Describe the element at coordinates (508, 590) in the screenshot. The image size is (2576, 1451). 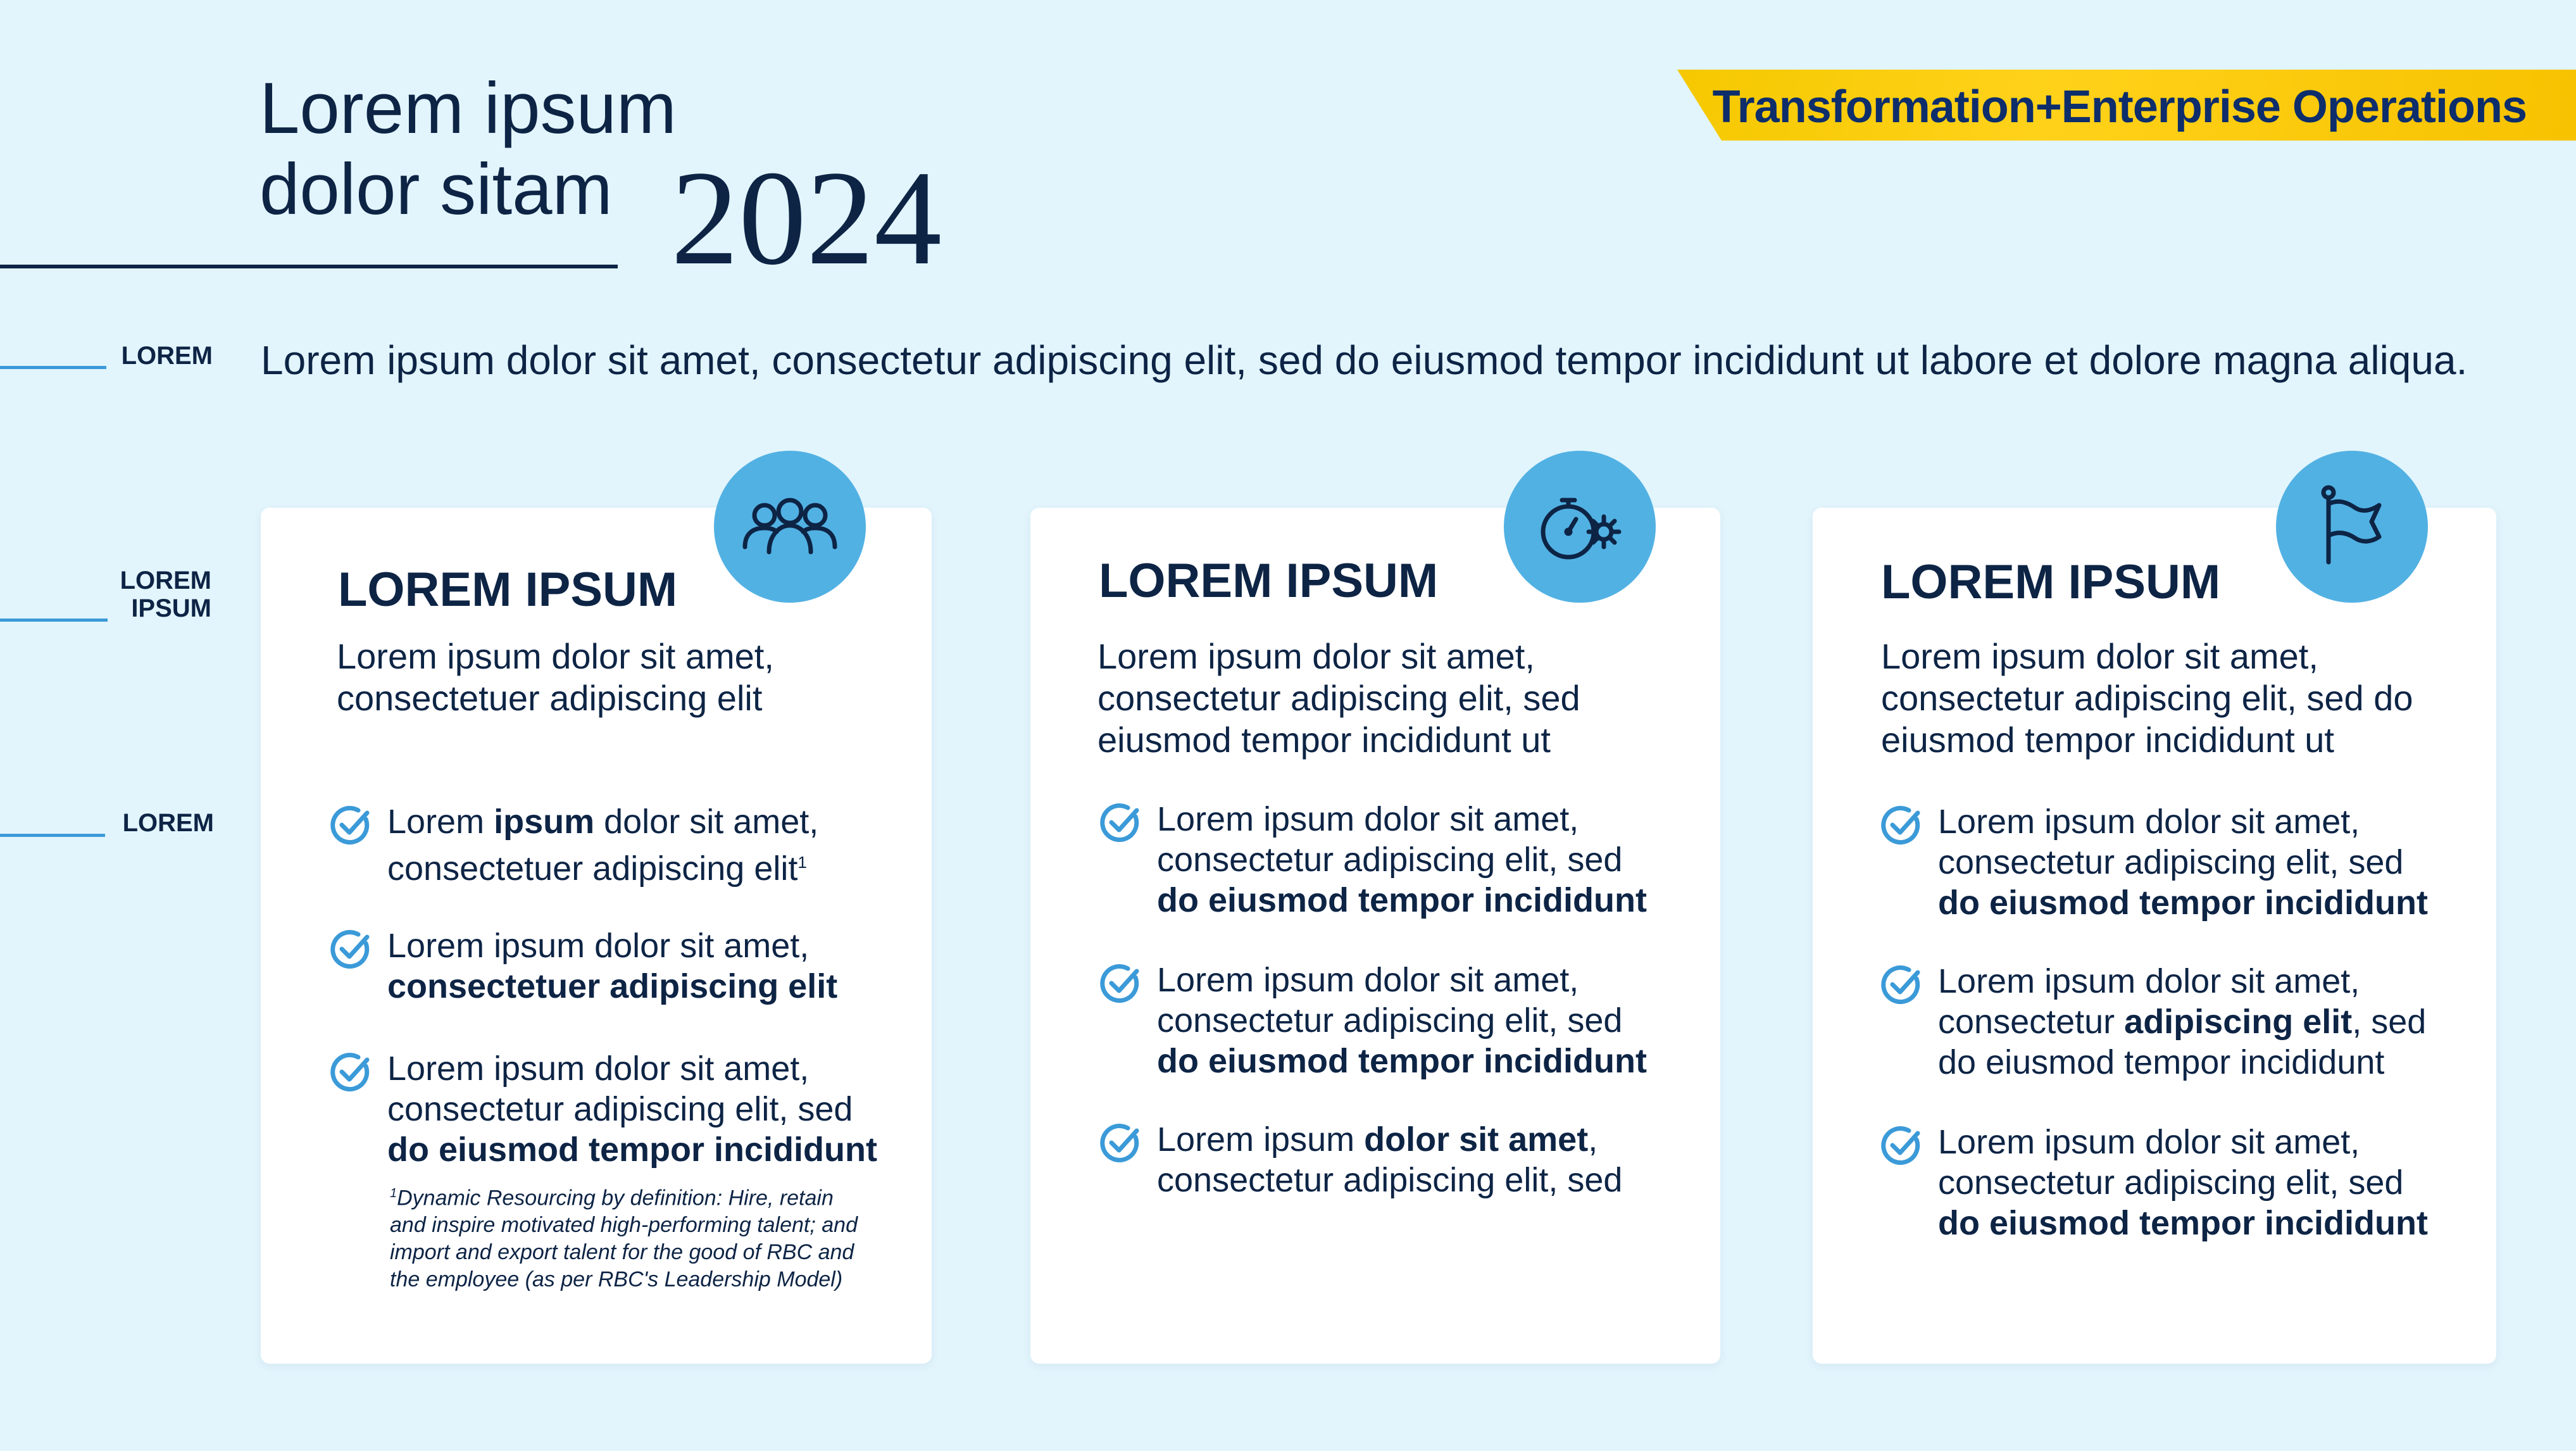
I see `card-1-title: LOREM IPSUM` at that location.